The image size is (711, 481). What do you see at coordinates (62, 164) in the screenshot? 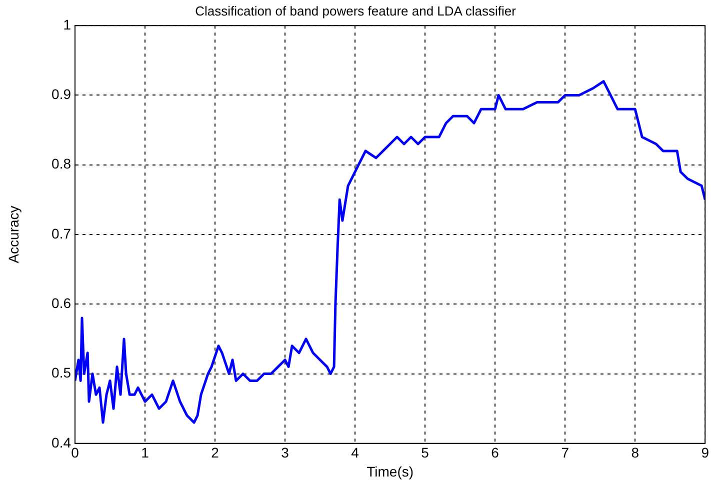
I see `y-tick-label: 0.8` at bounding box center [62, 164].